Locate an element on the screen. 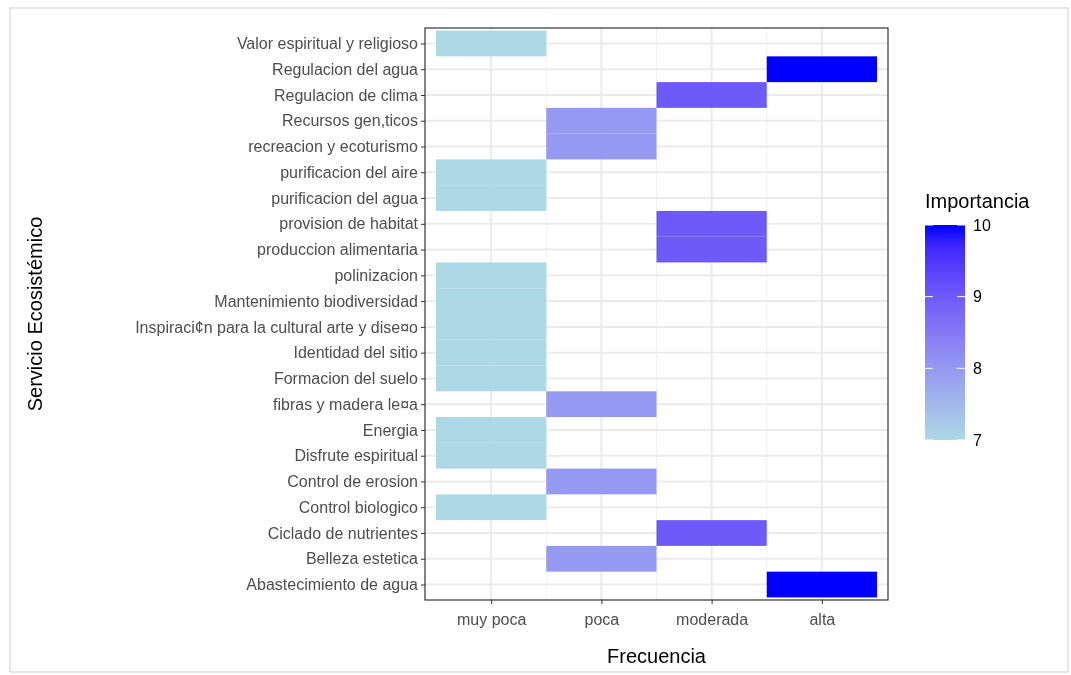 This screenshot has height=675, width=1071. y-tick-label: Belleza estetica is located at coordinates (362, 559).